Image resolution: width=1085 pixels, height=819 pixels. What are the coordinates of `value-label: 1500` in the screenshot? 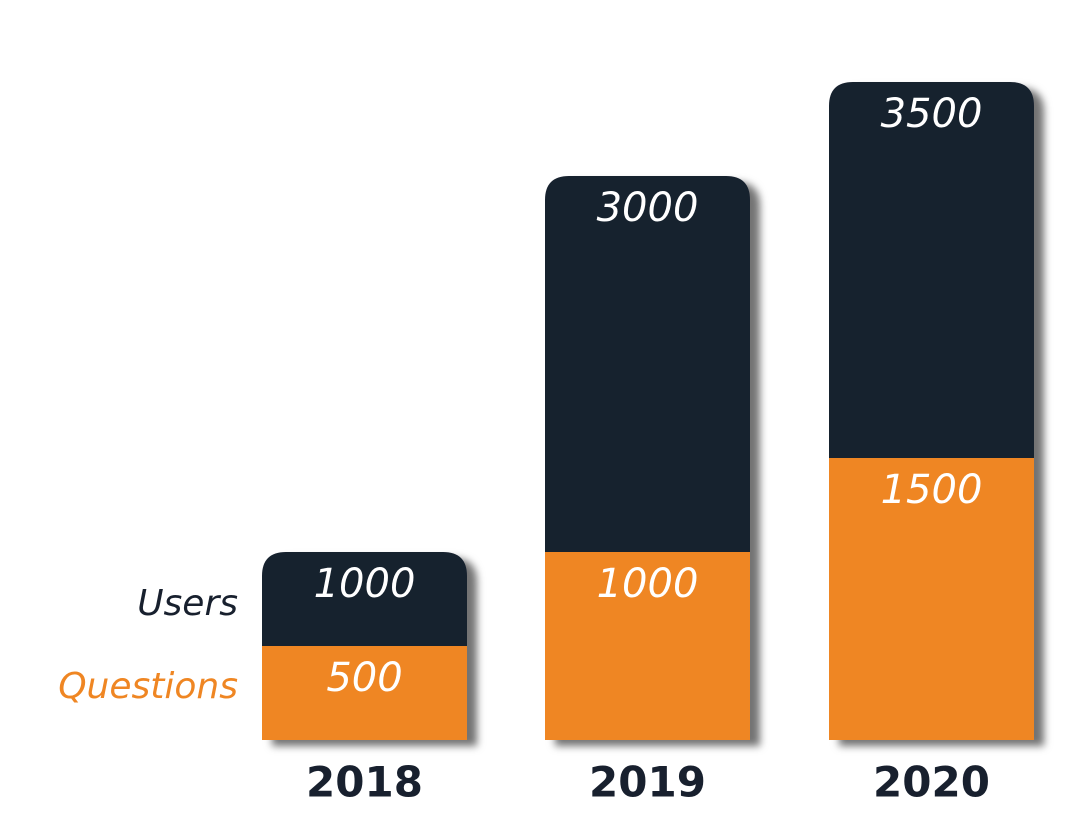 It's located at (932, 490).